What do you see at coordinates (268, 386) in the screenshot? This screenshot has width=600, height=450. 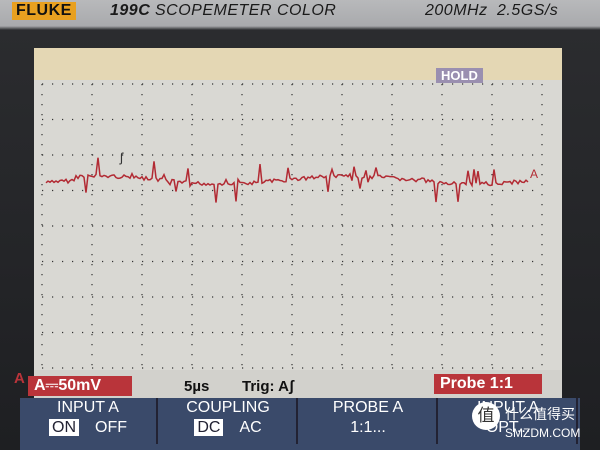 I see `trigger: Trig: Aʃ` at bounding box center [268, 386].